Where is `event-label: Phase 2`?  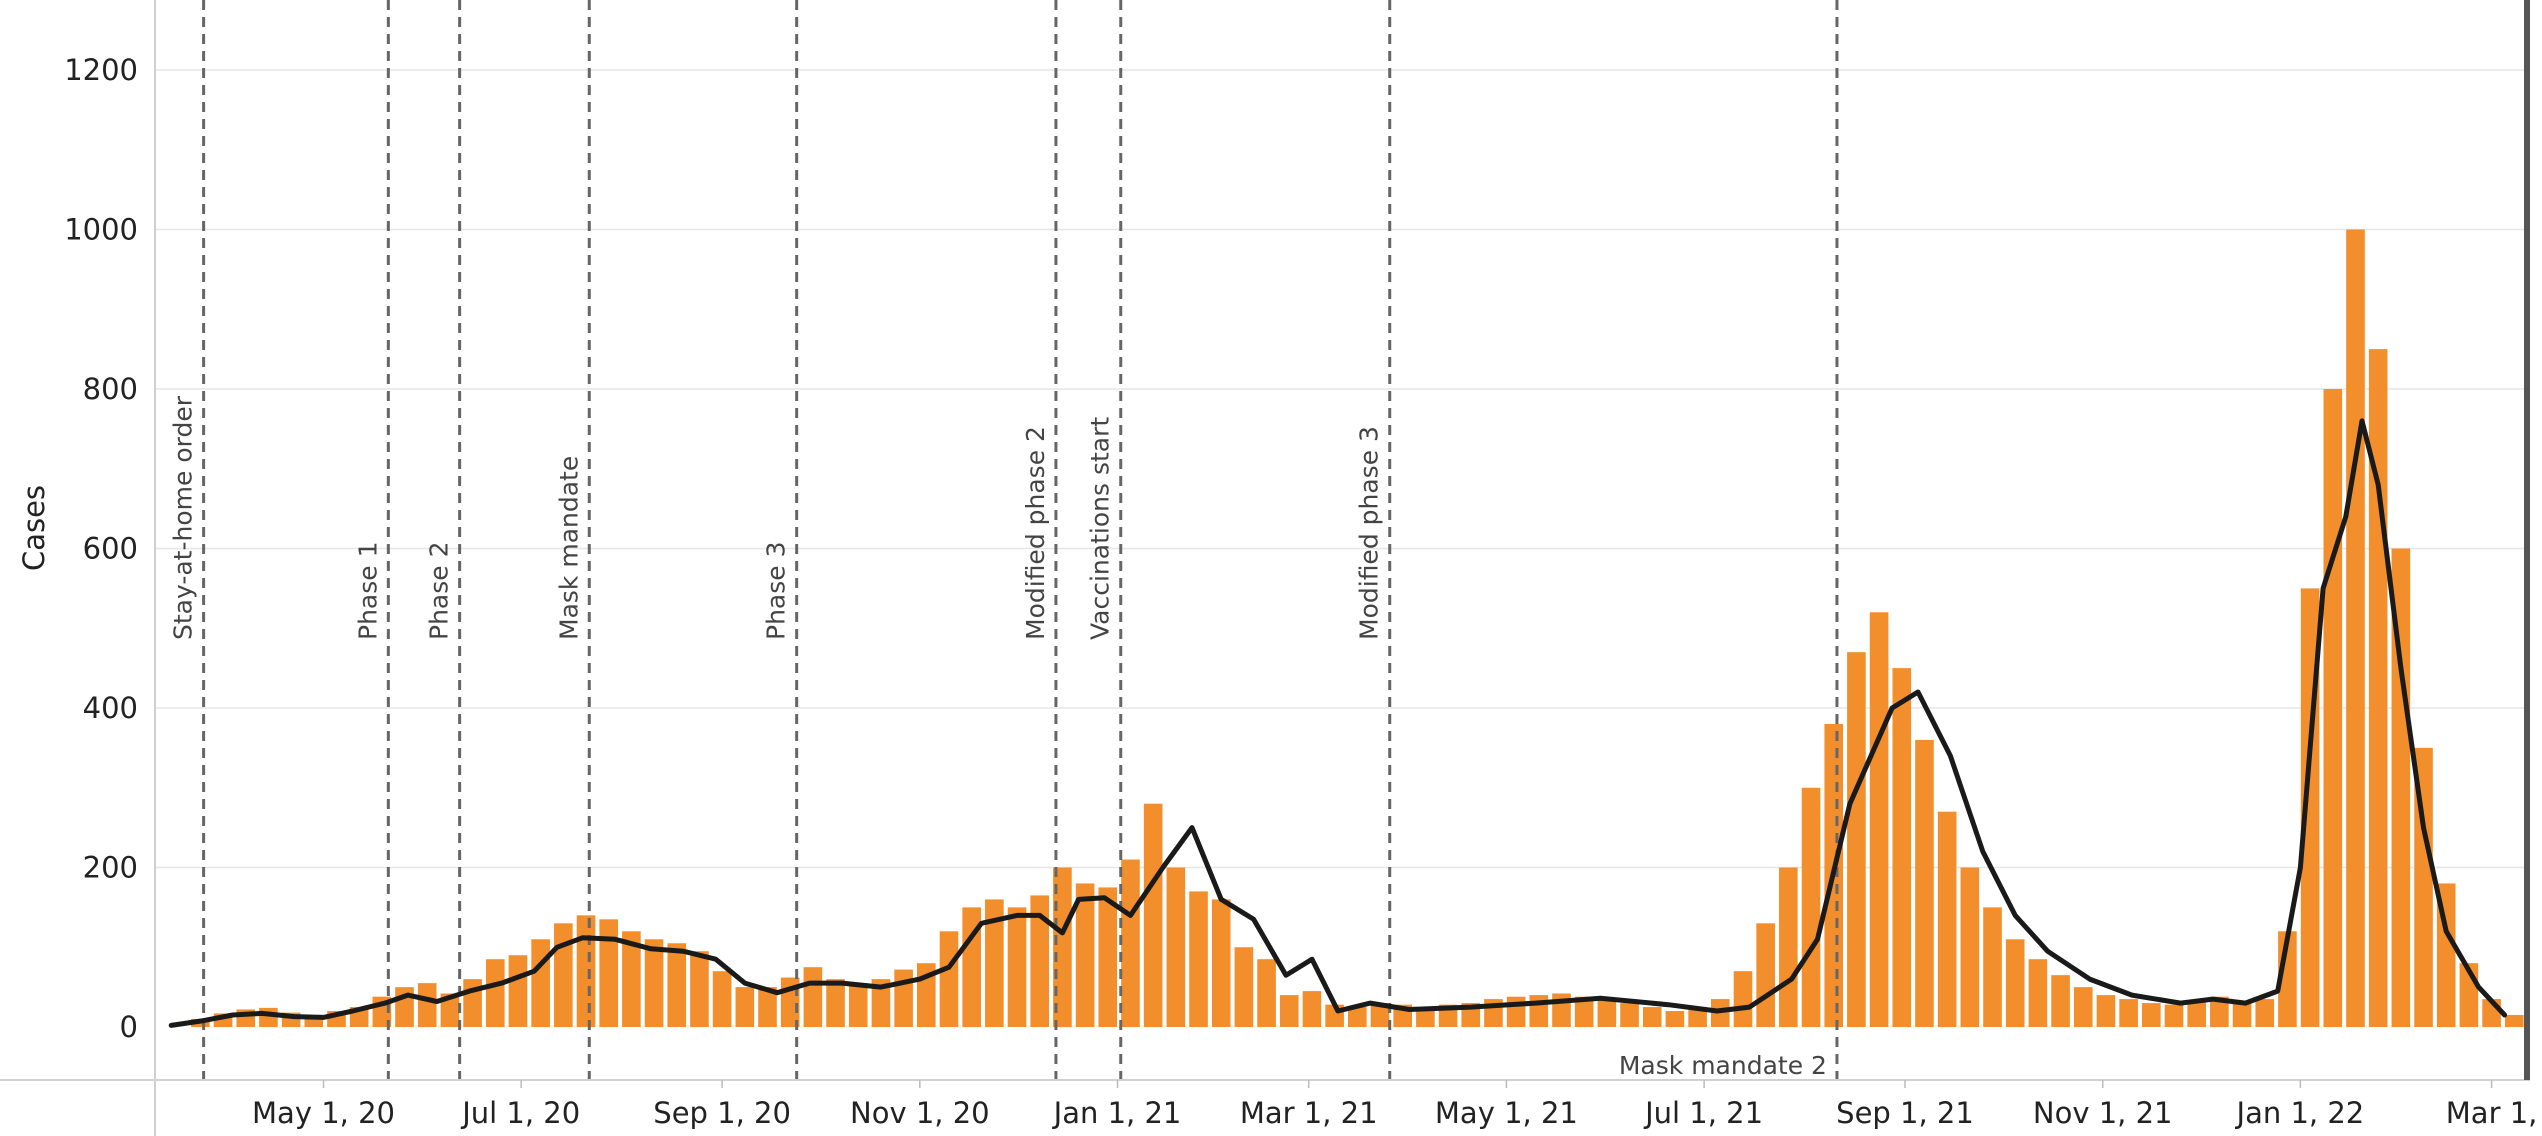
event-label: Phase 2 is located at coordinates (439, 591).